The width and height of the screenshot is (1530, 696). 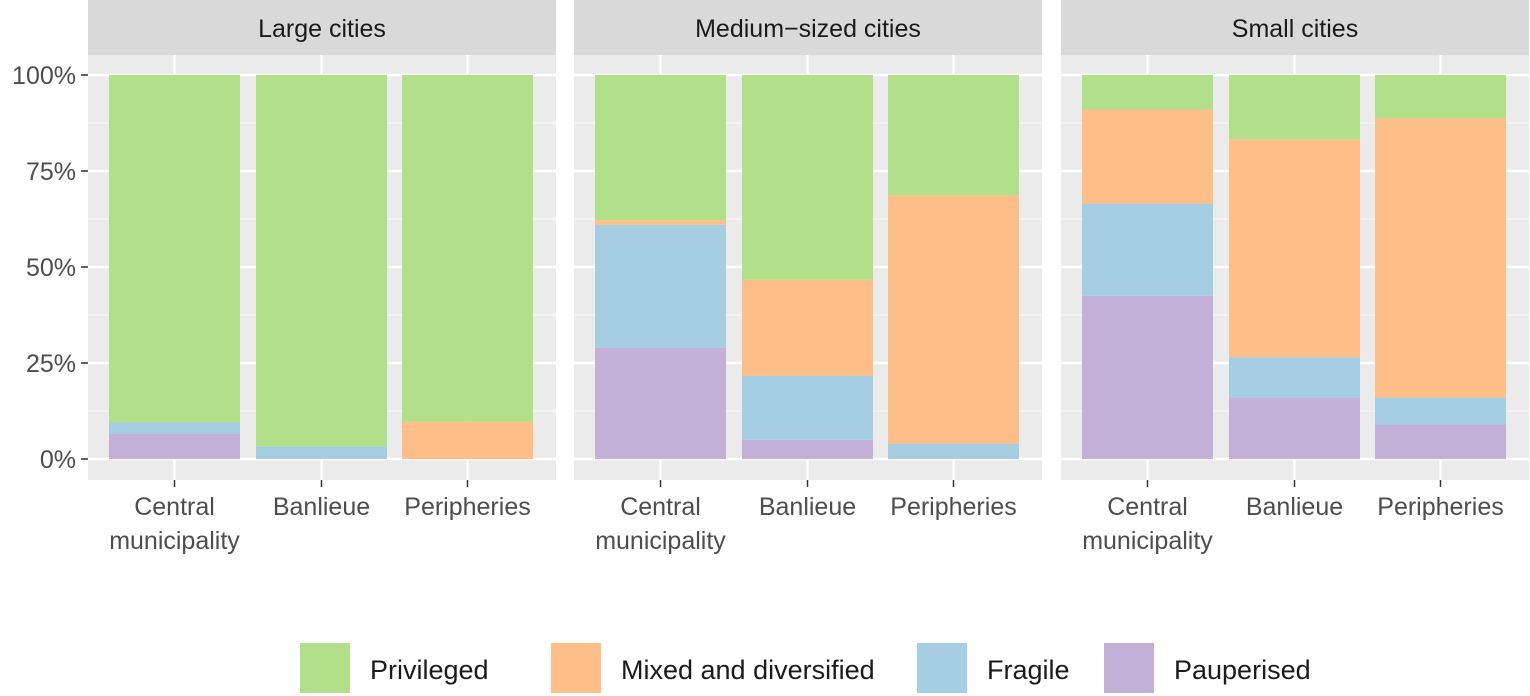 I want to click on facet-title: Medium−sized cities, so click(x=808, y=29).